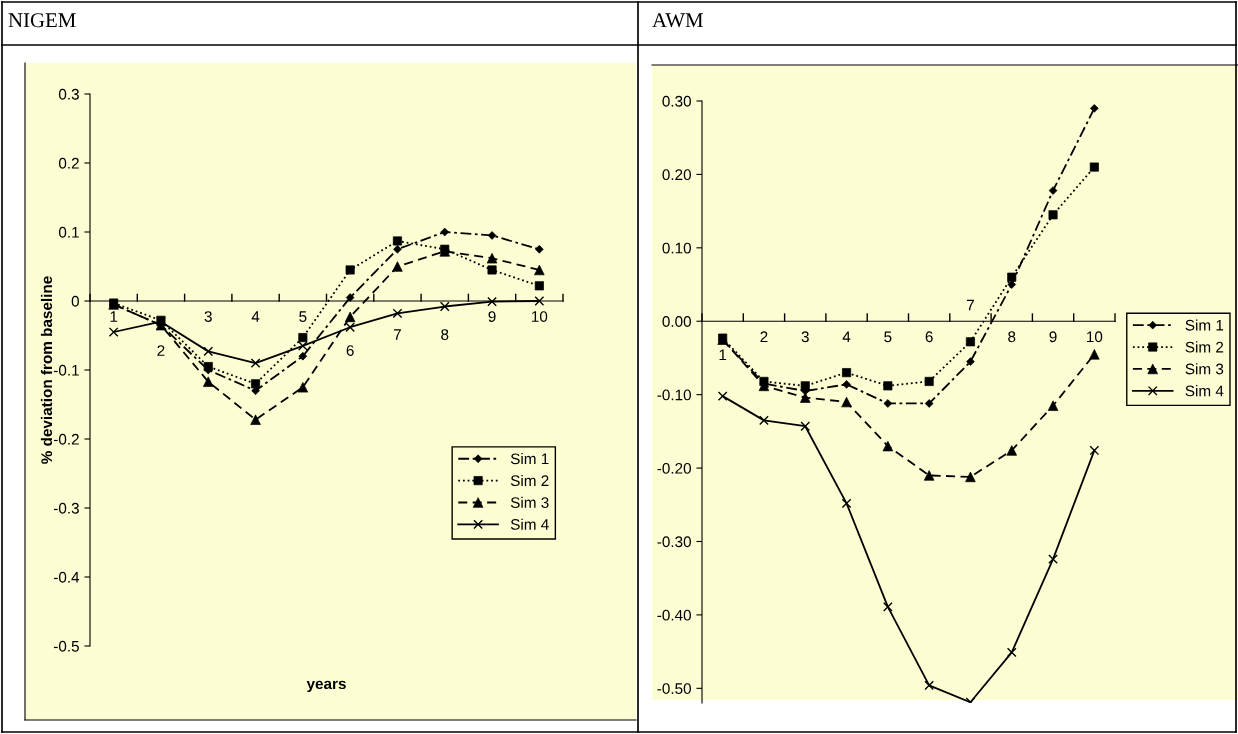  What do you see at coordinates (66, 370) in the screenshot?
I see `y-tick-label: -0.1` at bounding box center [66, 370].